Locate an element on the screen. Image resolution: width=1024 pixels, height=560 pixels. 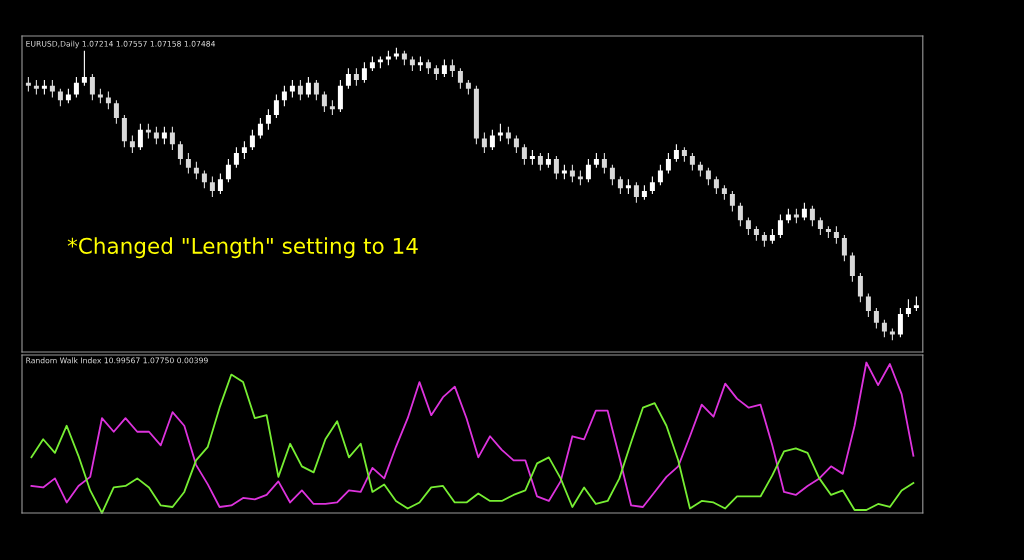
annotation: *Changed "Length" setting to 14 is located at coordinates (242, 248).